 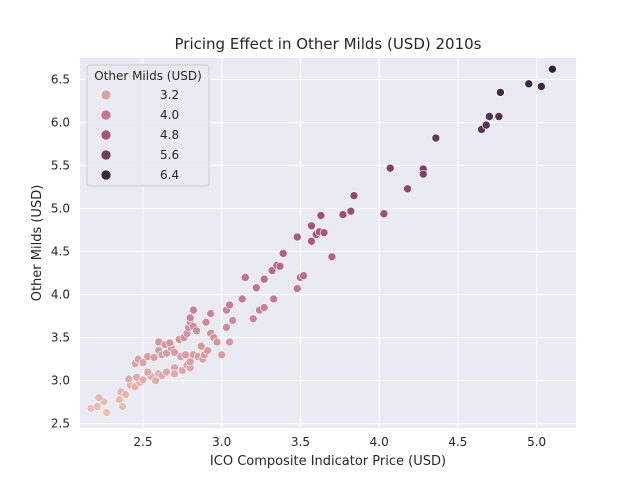 I want to click on x-tick-label: 5.0, so click(x=536, y=442).